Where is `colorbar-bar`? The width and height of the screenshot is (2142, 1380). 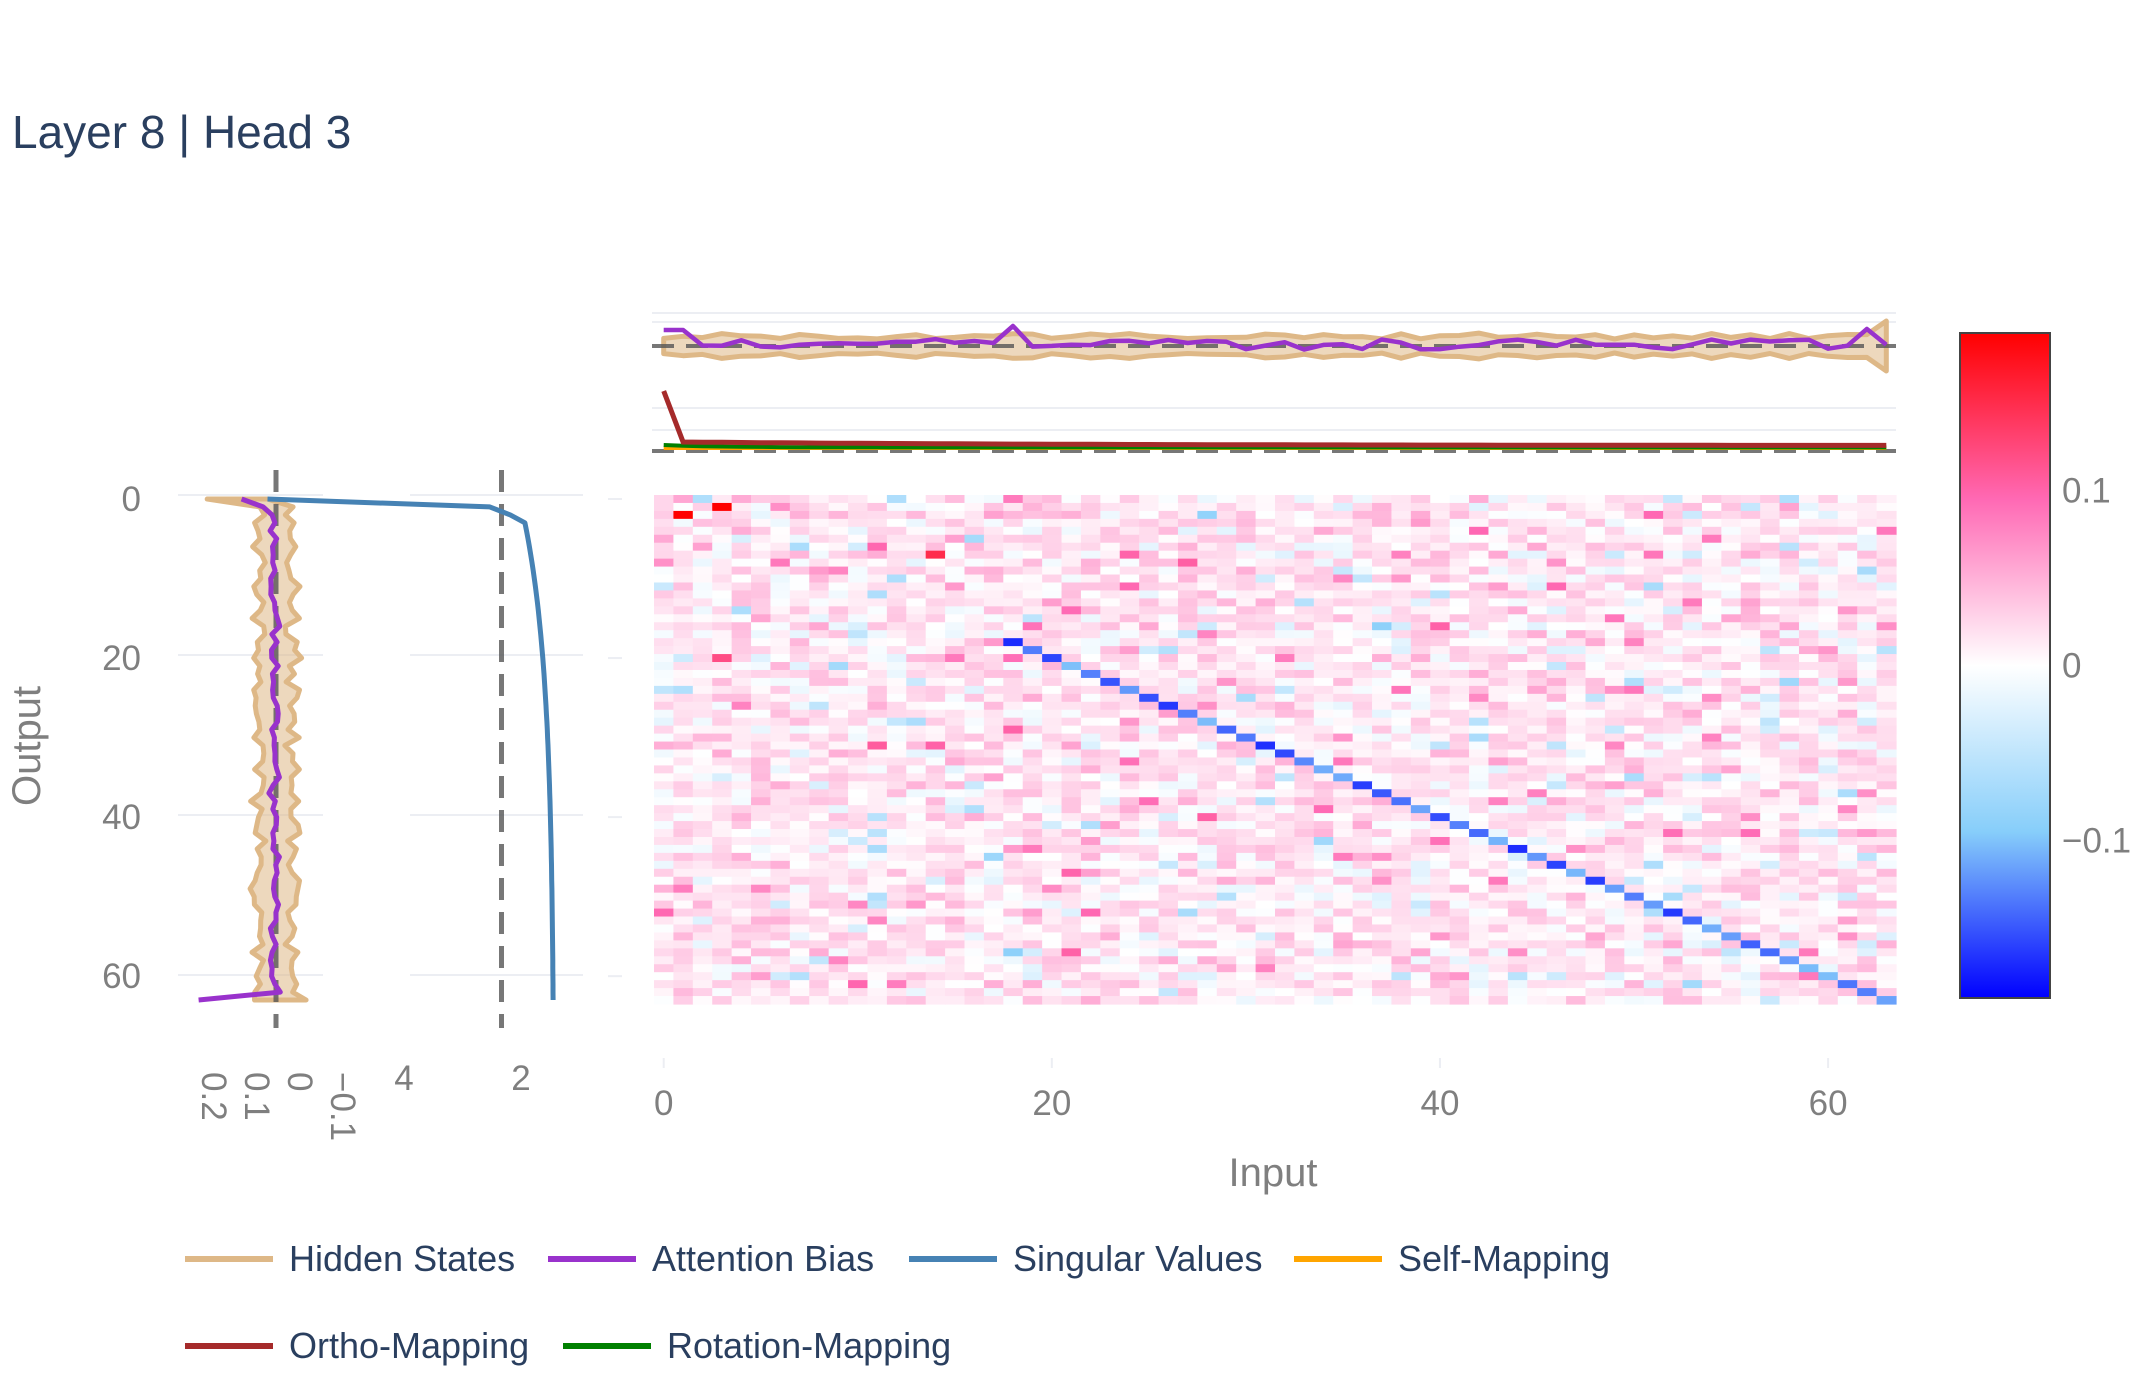
colorbar-bar is located at coordinates (2005, 665).